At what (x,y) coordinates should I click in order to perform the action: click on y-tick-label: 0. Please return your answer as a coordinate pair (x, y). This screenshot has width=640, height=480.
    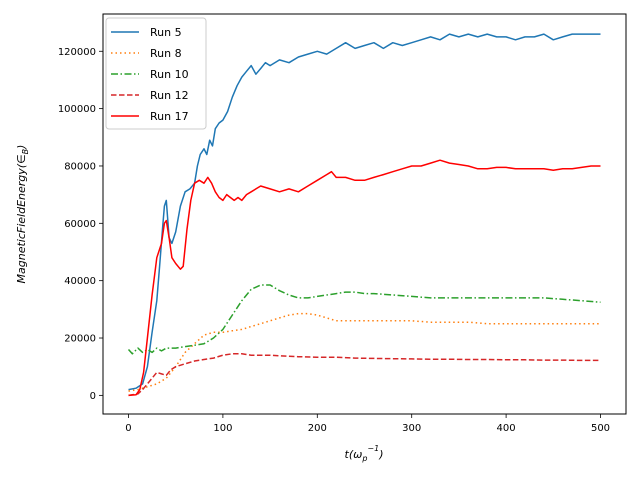
    Looking at the image, I should click on (93, 396).